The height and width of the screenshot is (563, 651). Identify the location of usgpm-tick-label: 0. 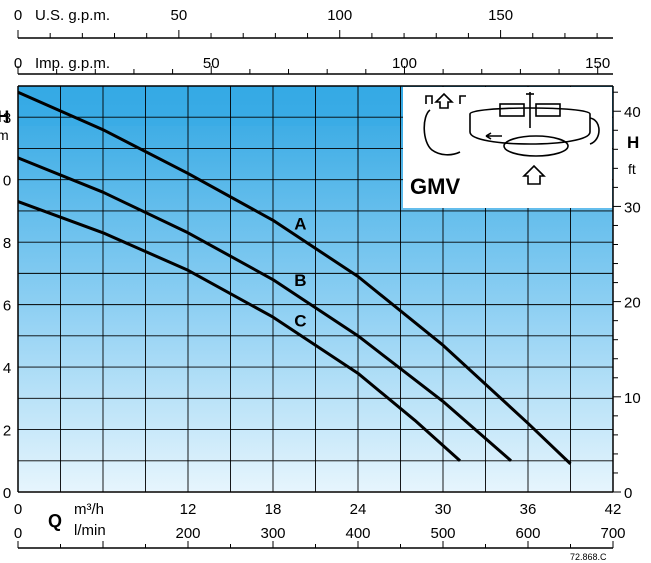
(18, 15).